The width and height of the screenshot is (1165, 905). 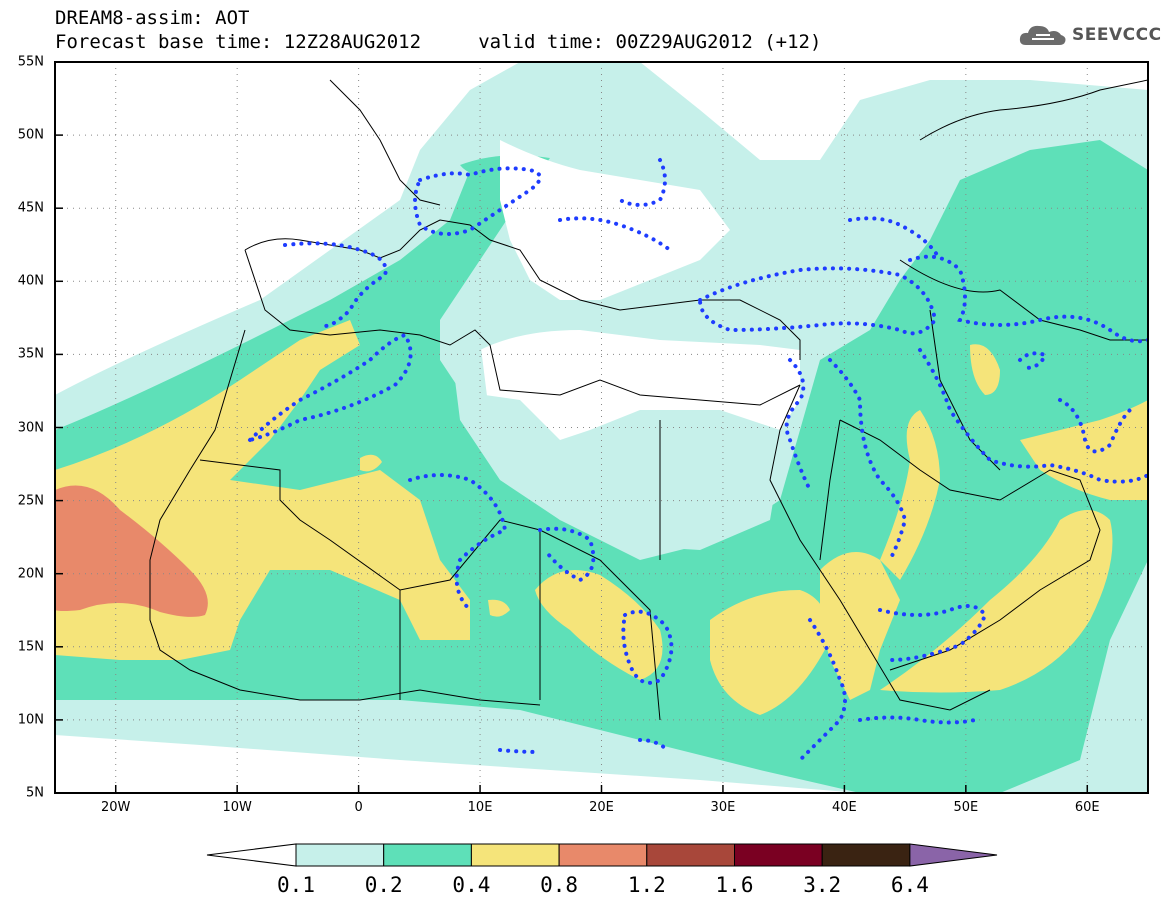 I want to click on lat-label: 35N, so click(x=30, y=354).